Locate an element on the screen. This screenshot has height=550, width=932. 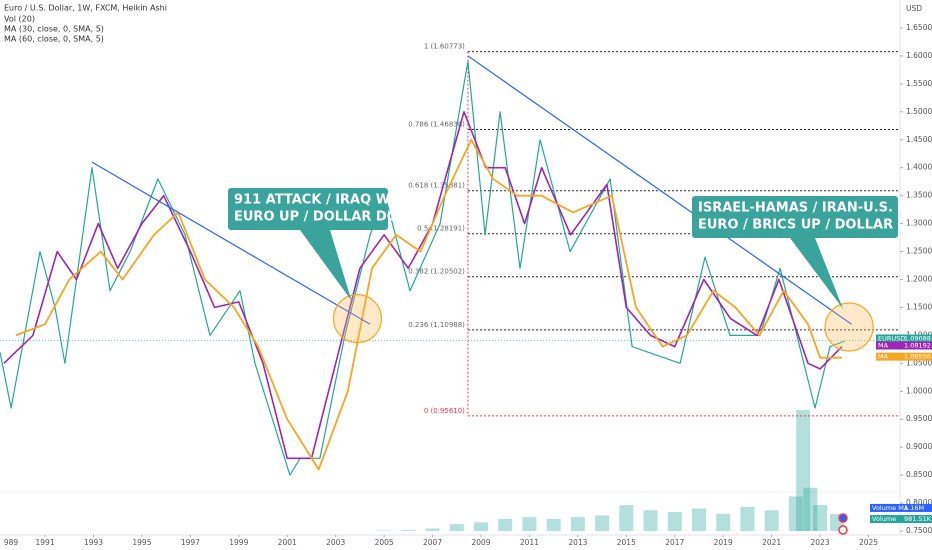
callout-text: EURO / BRICS UP / DOLLAR DOWN is located at coordinates (815, 225).